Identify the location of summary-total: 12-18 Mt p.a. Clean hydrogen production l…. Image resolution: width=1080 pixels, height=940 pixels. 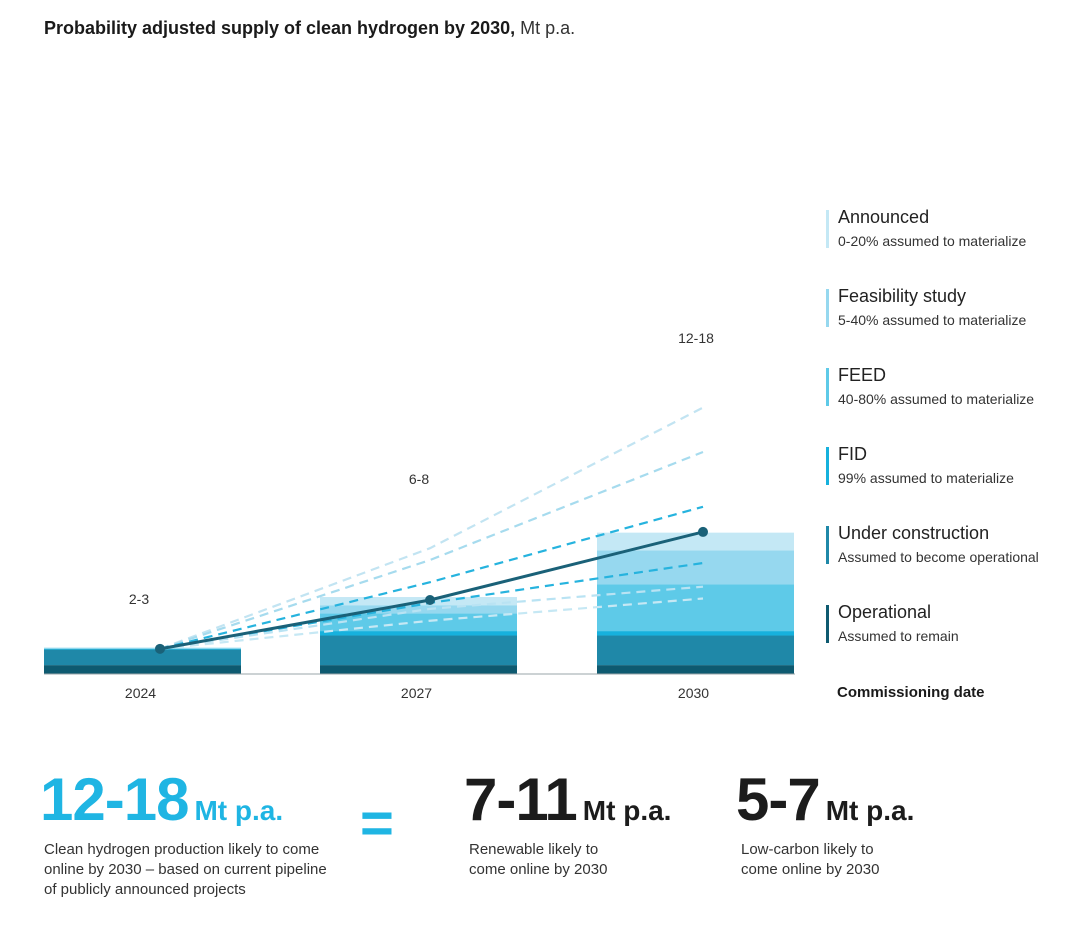
(183, 835).